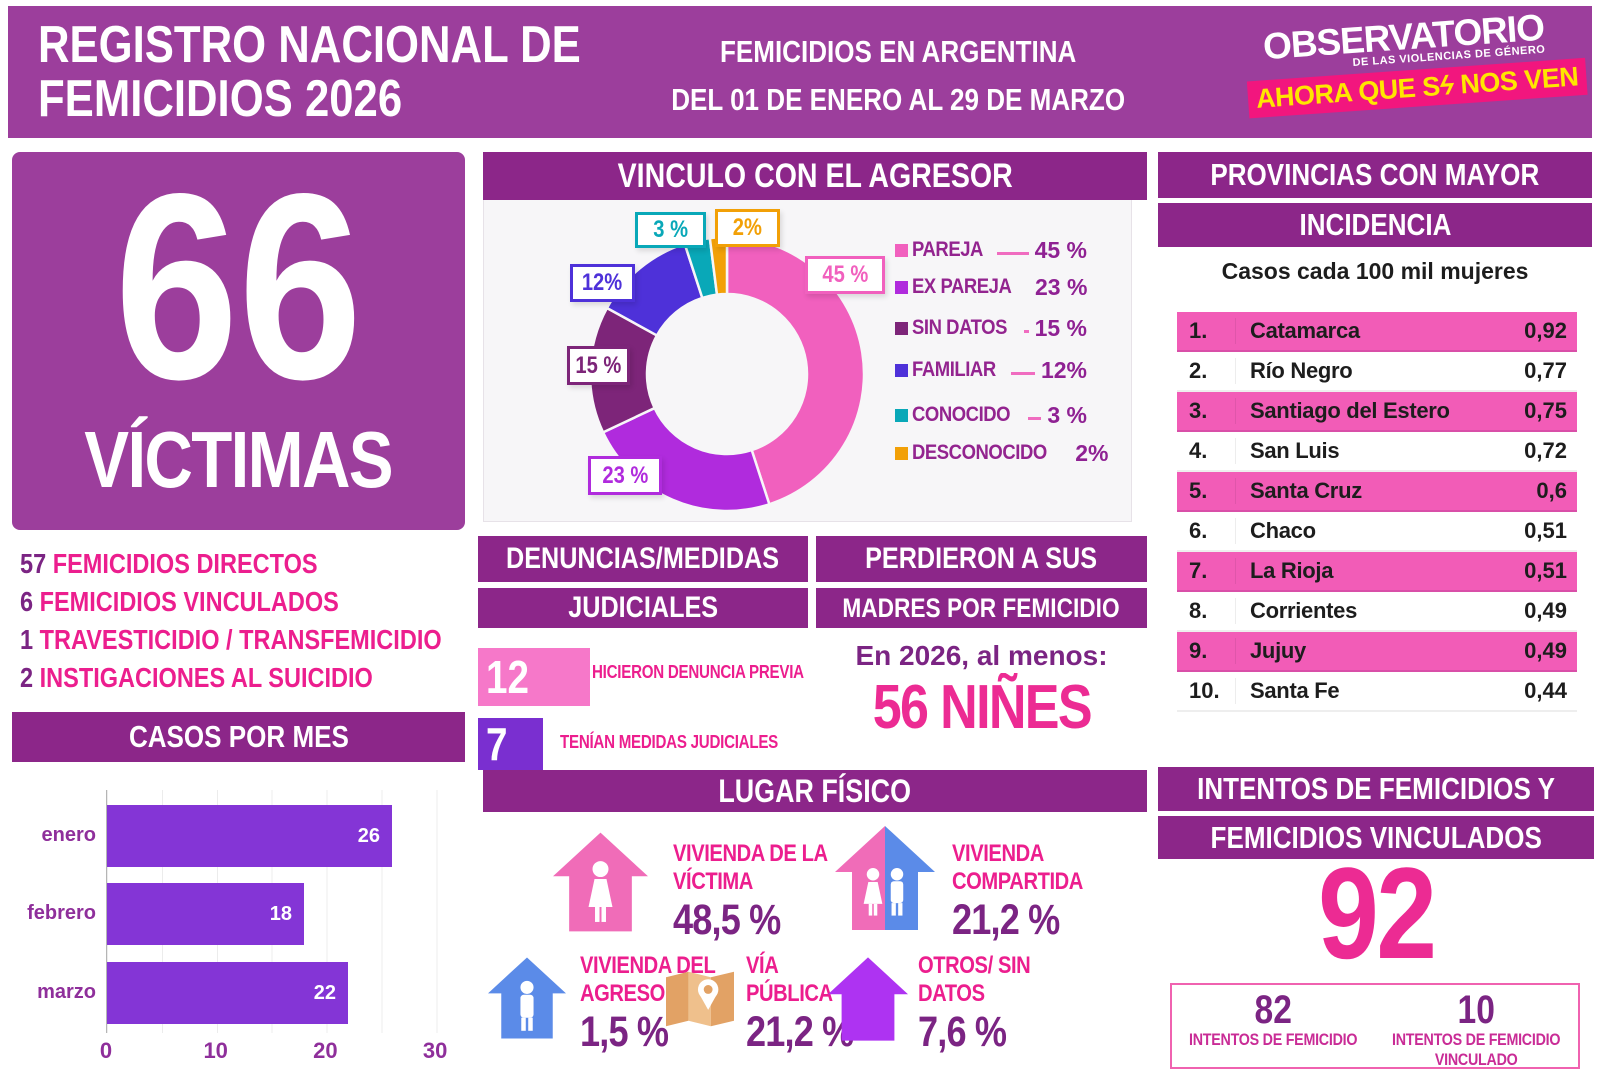 The height and width of the screenshot is (1078, 1600). I want to click on legend-value: 2%, so click(1092, 452).